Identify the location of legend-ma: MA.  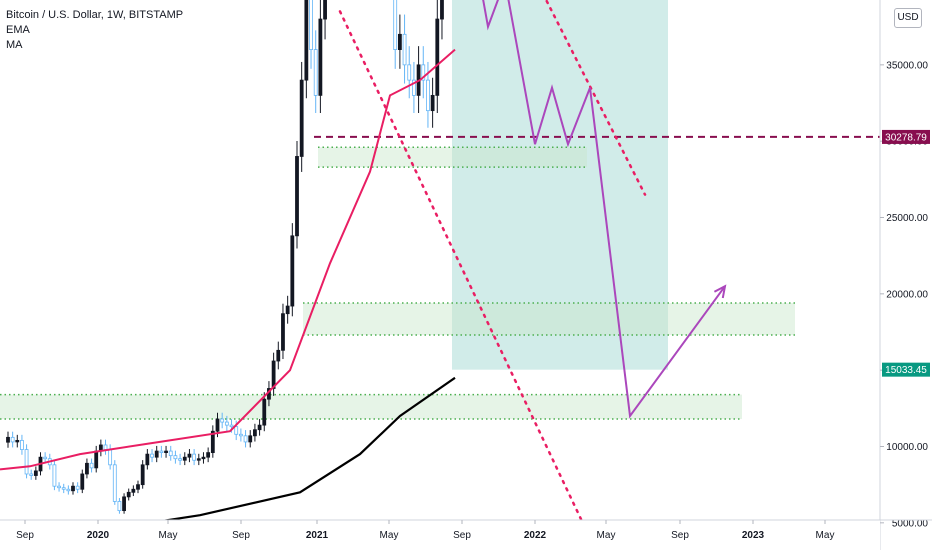
(14, 45).